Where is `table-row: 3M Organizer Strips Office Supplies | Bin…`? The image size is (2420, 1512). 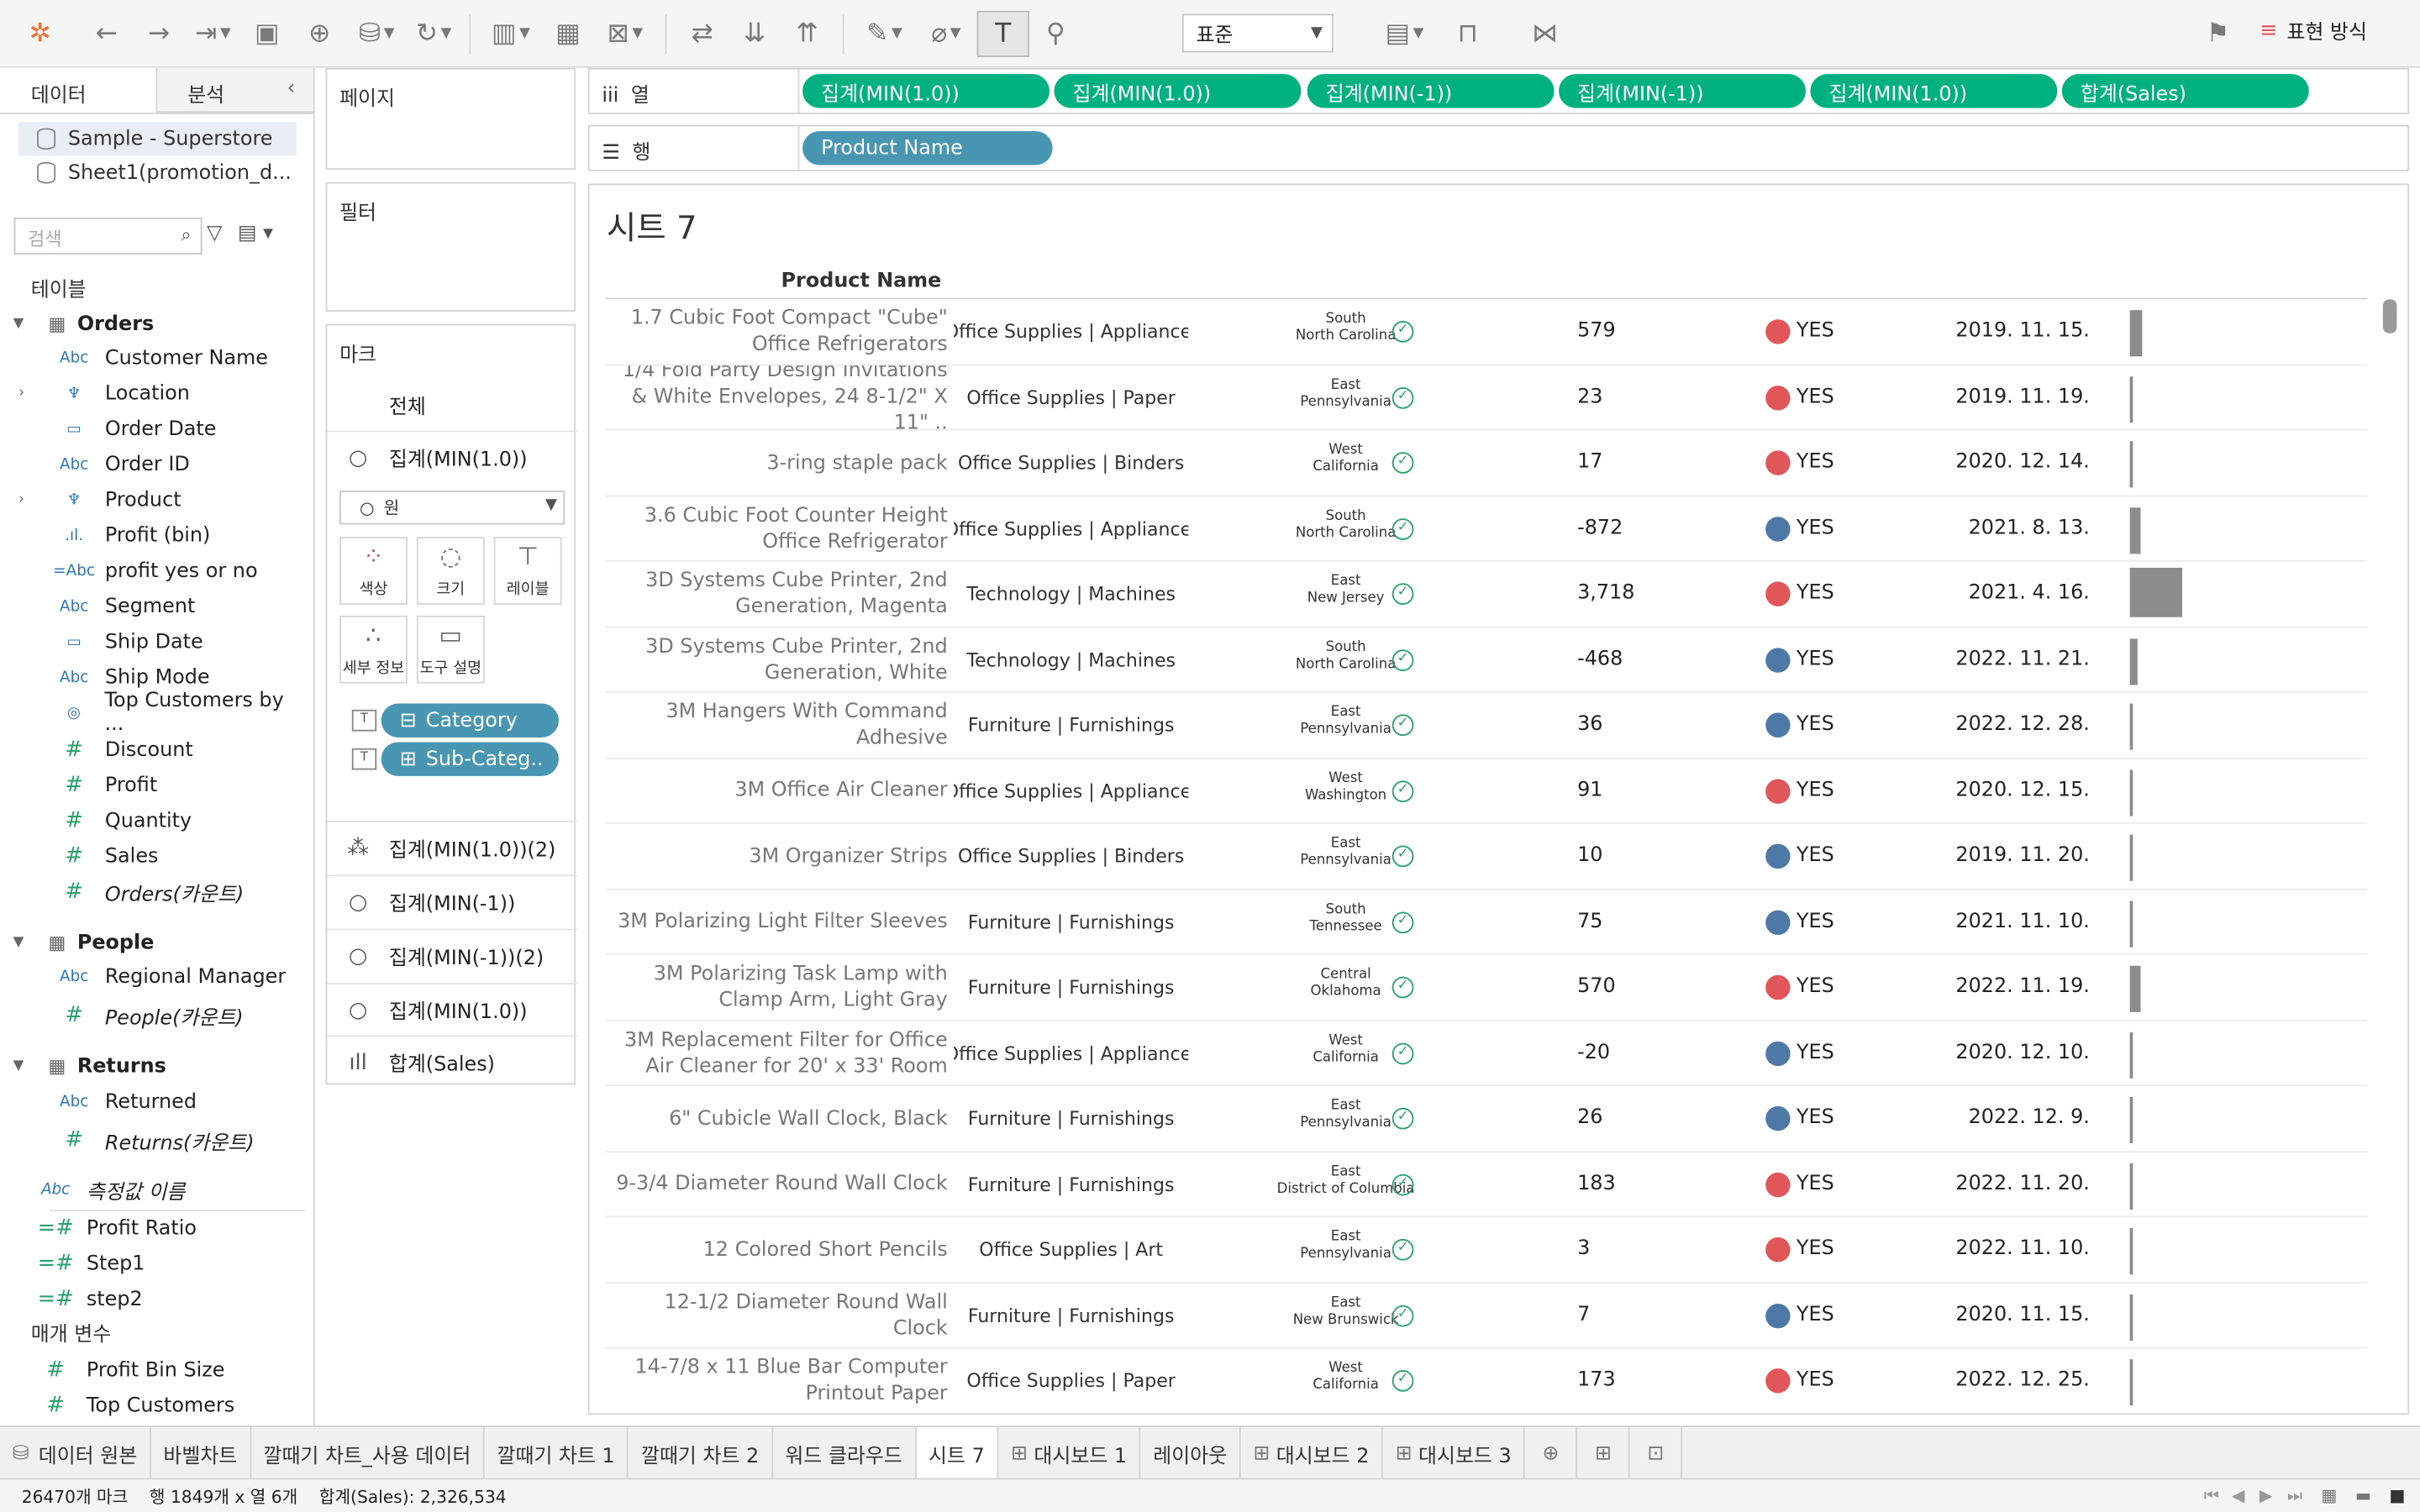
table-row: 3M Organizer Strips Office Supplies | Bin… is located at coordinates (1486, 857).